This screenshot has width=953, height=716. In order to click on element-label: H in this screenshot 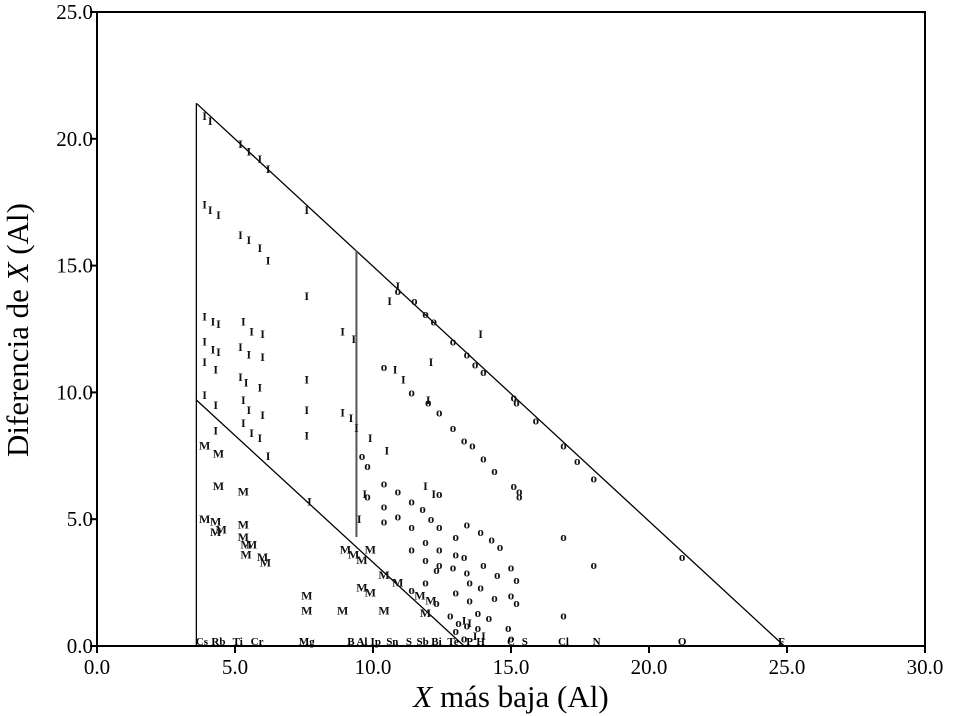, I will do `click(480, 642)`.